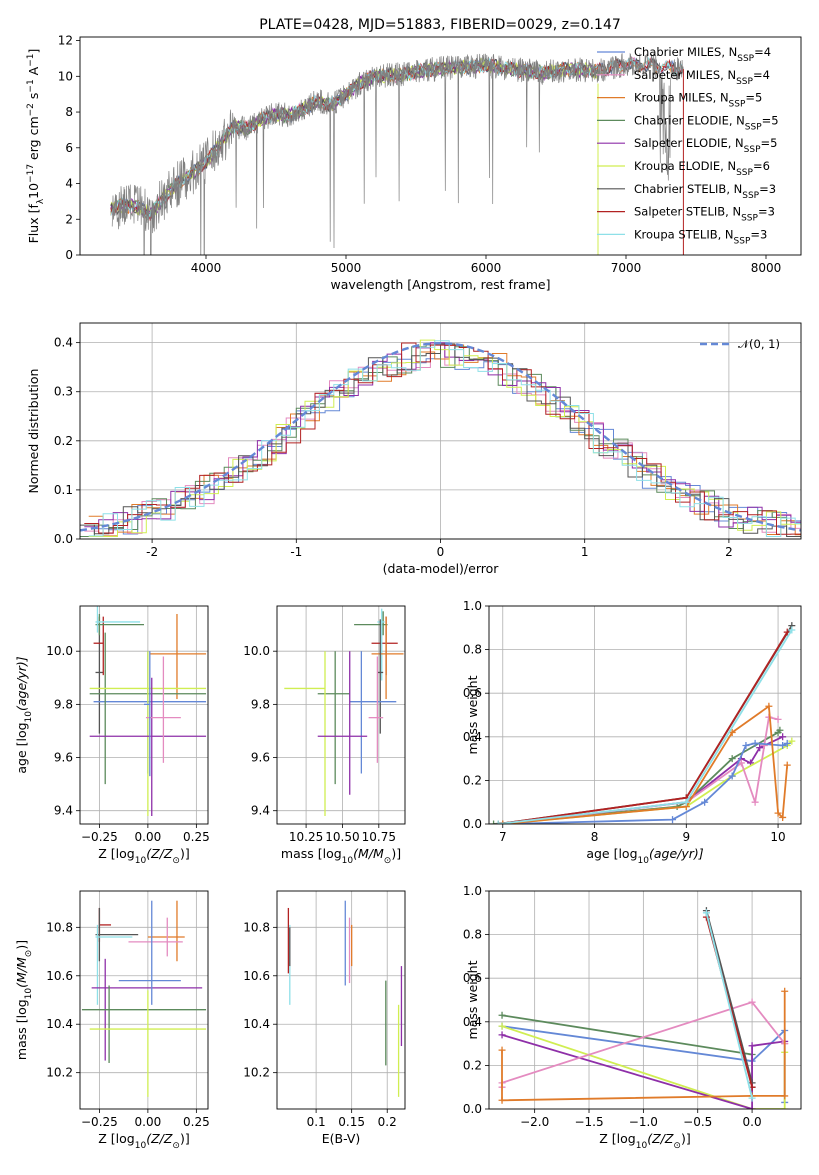  I want to click on x-tick-label: 8000, so click(766, 268).